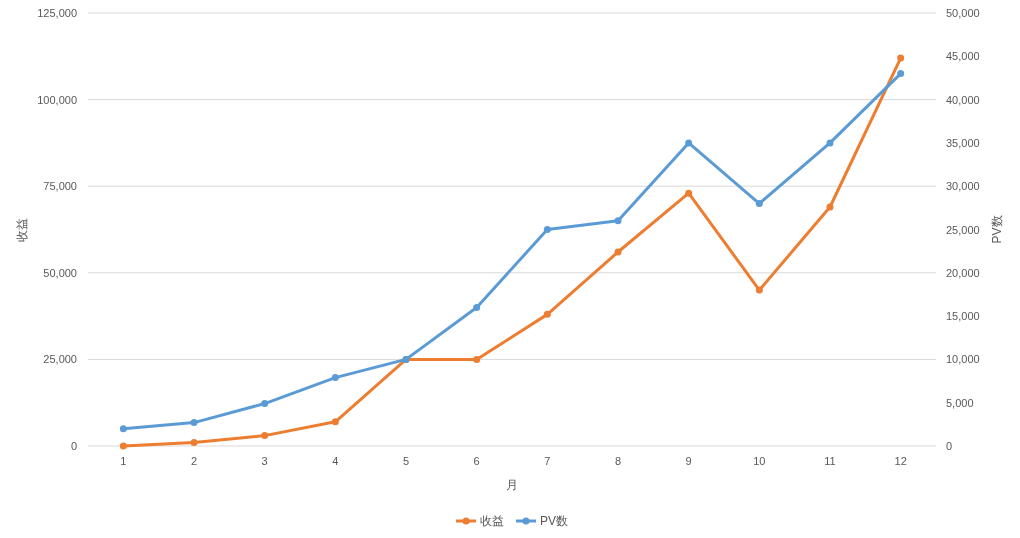 This screenshot has width=1020, height=538. I want to click on x-tick-label: 2, so click(194, 461).